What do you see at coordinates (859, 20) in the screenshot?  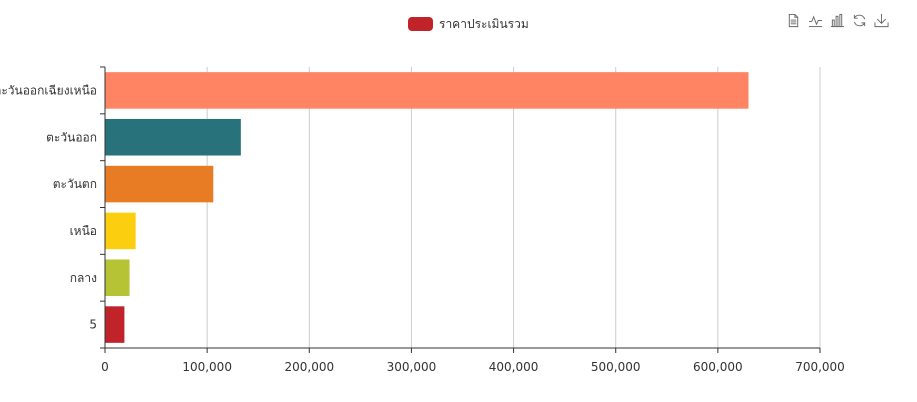 I see `restore-icon` at bounding box center [859, 20].